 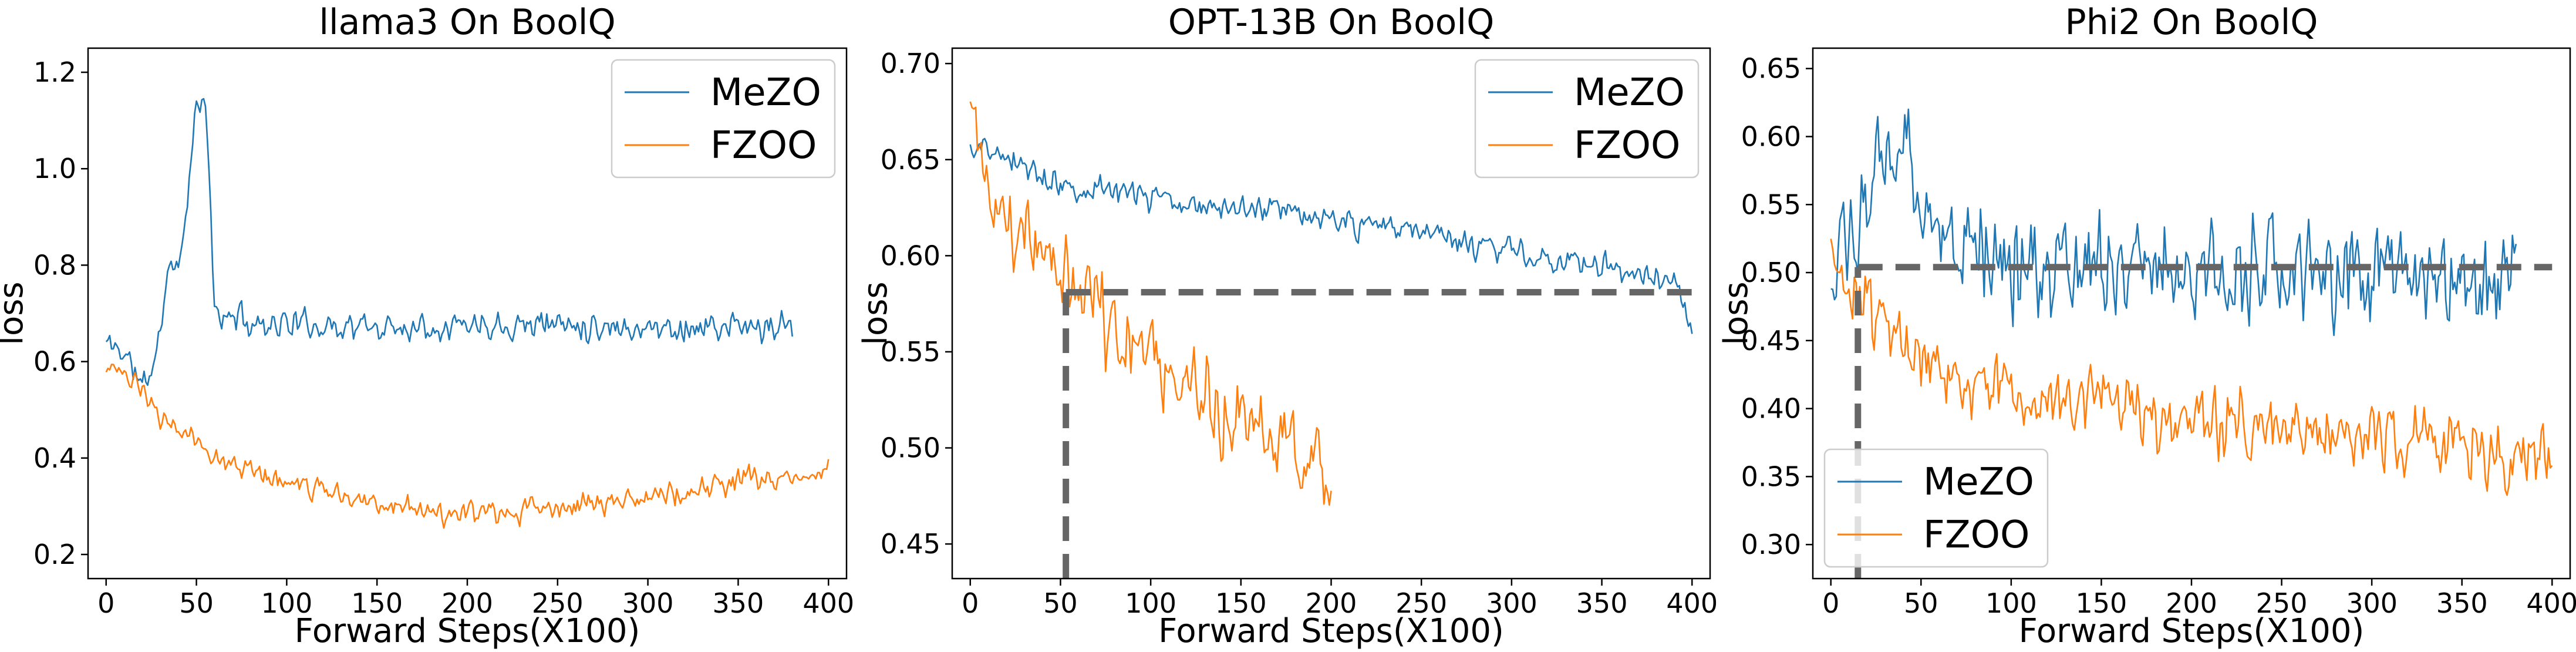 What do you see at coordinates (467, 22) in the screenshot?
I see `chart-title: llama3 On BoolQ` at bounding box center [467, 22].